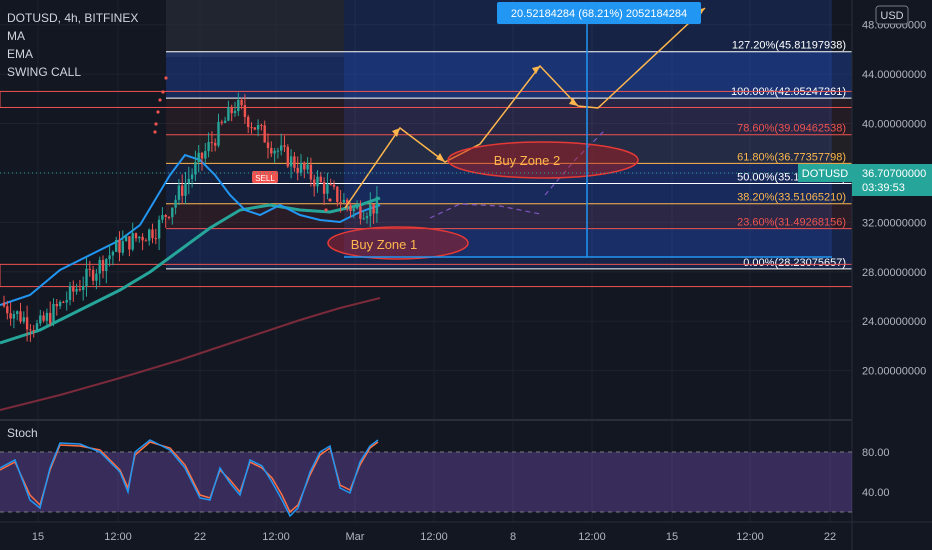 The height and width of the screenshot is (550, 932). What do you see at coordinates (509, 116) in the screenshot?
I see `fib-band` at bounding box center [509, 116].